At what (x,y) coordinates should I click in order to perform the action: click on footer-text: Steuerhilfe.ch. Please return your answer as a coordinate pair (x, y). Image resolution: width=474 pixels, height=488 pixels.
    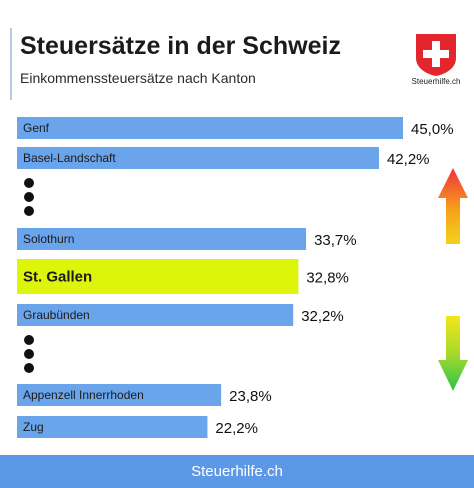
    Looking at the image, I should click on (237, 471).